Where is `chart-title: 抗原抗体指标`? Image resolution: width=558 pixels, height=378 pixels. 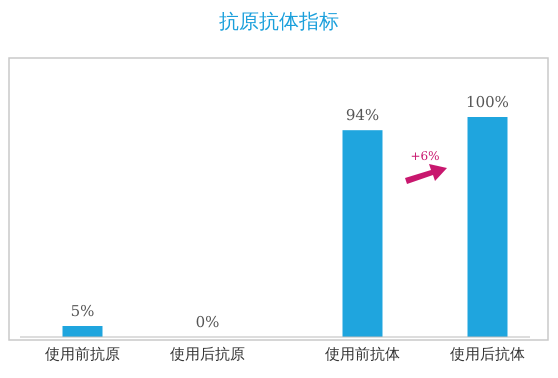 chart-title: 抗原抗体指标 is located at coordinates (279, 21).